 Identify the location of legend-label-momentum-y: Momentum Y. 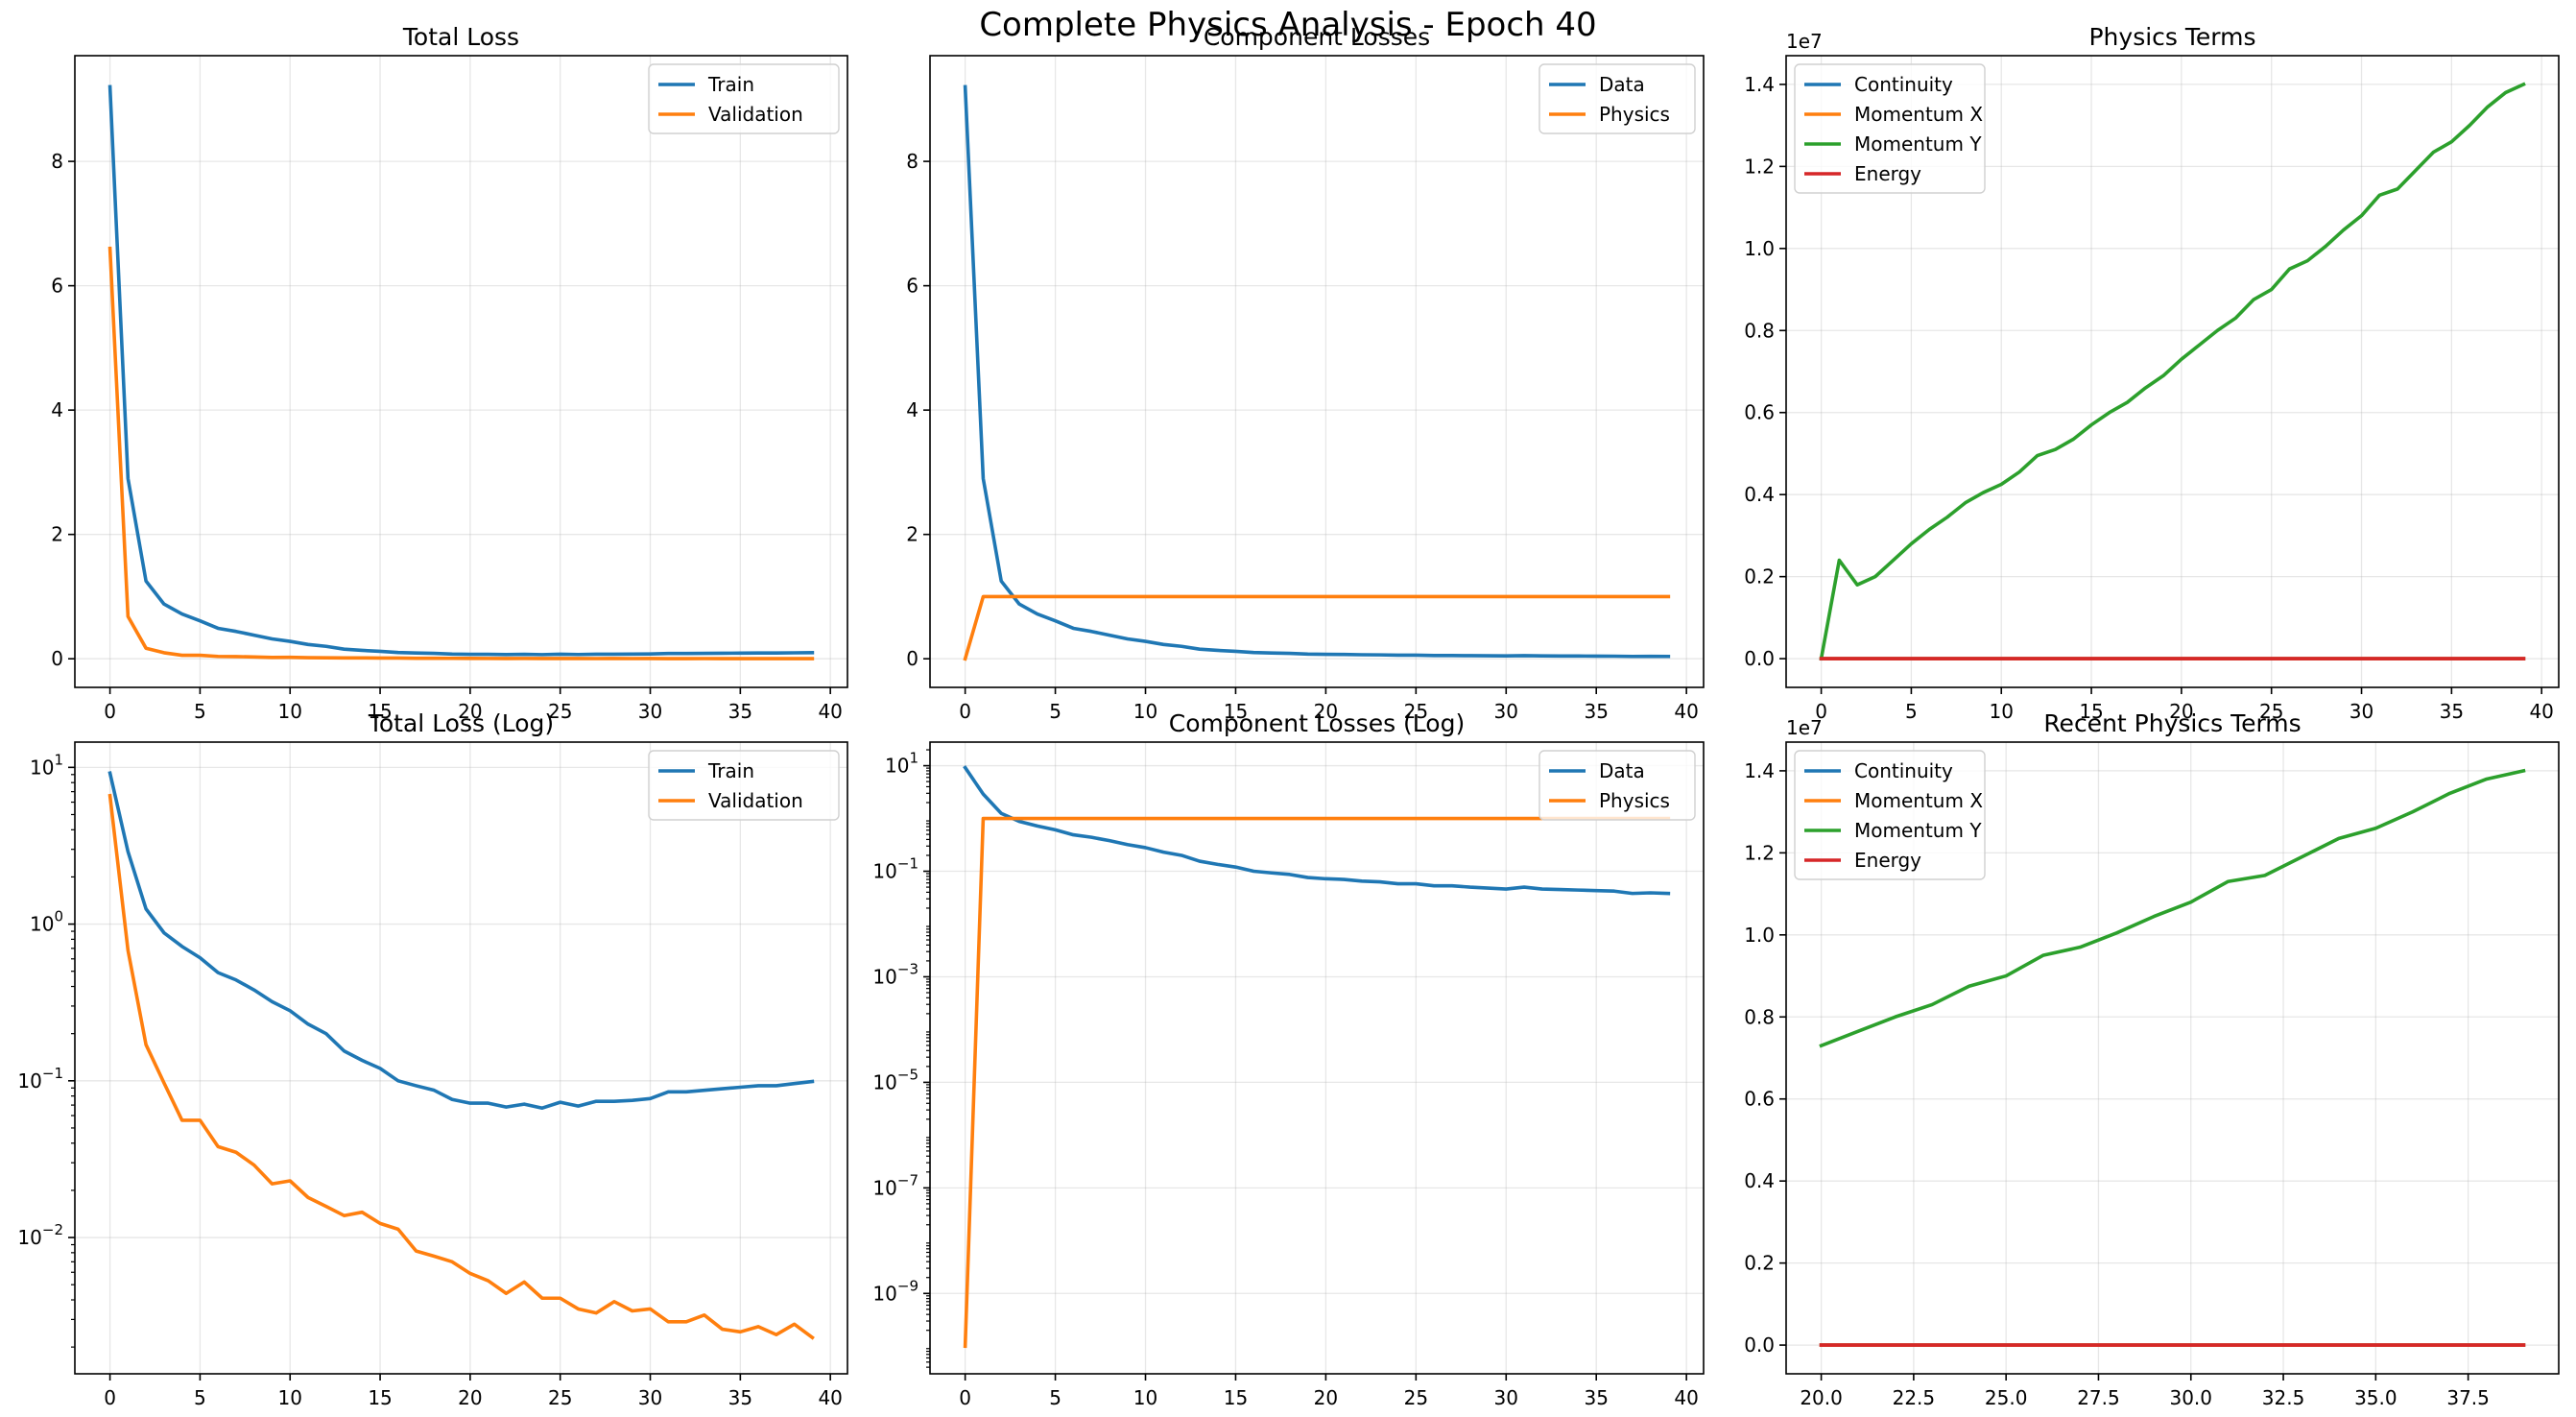
(1918, 144).